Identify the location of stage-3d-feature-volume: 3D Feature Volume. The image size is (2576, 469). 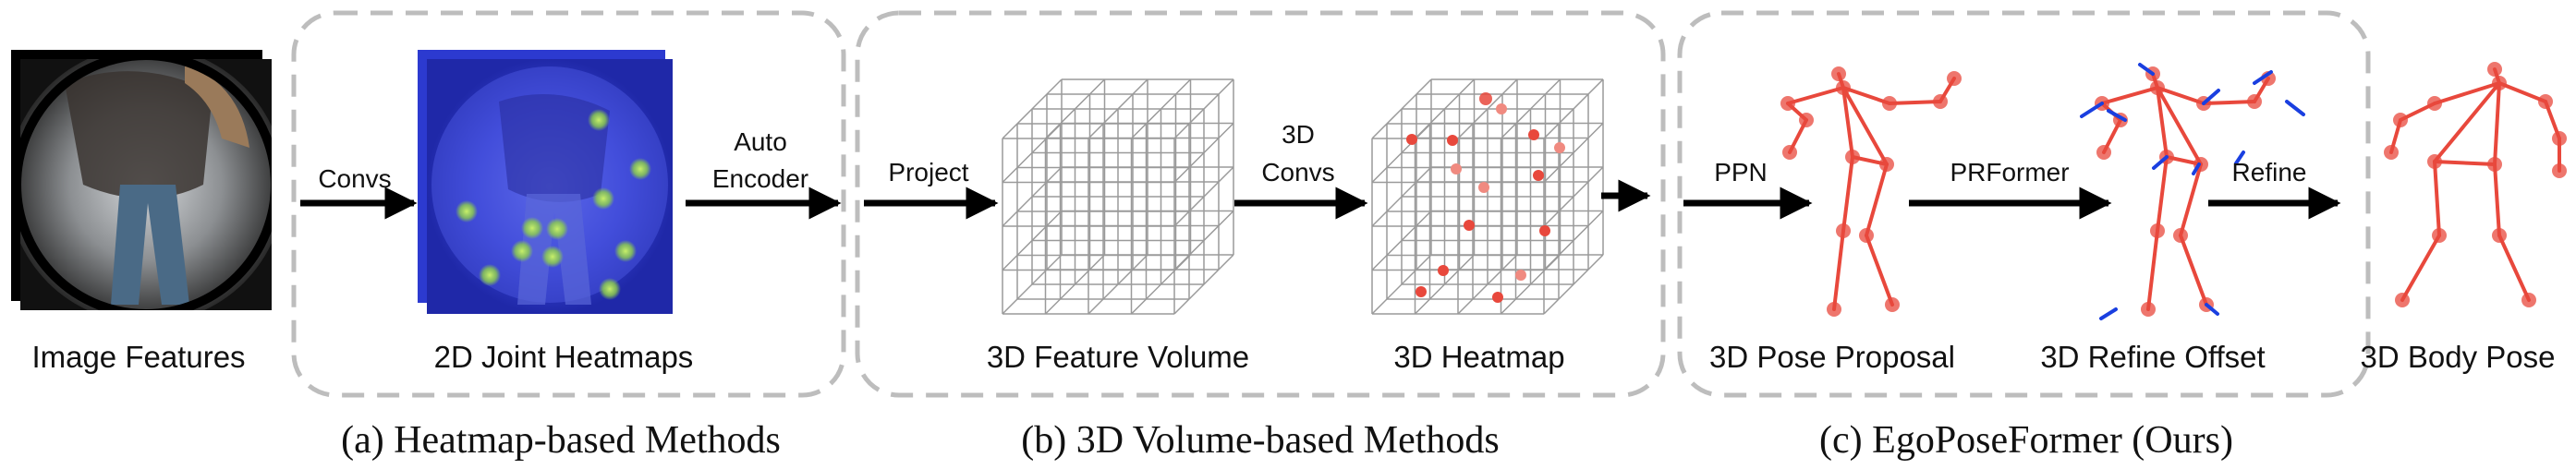
(1118, 357).